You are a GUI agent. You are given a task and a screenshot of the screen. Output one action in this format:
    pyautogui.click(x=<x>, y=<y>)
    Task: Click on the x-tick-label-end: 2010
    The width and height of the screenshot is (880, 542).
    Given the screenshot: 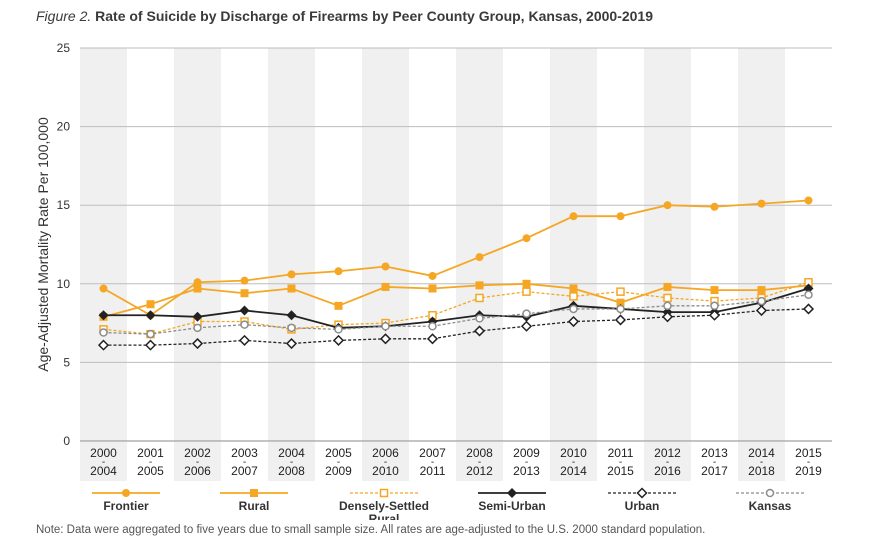 What is the action you would take?
    pyautogui.click(x=385, y=471)
    